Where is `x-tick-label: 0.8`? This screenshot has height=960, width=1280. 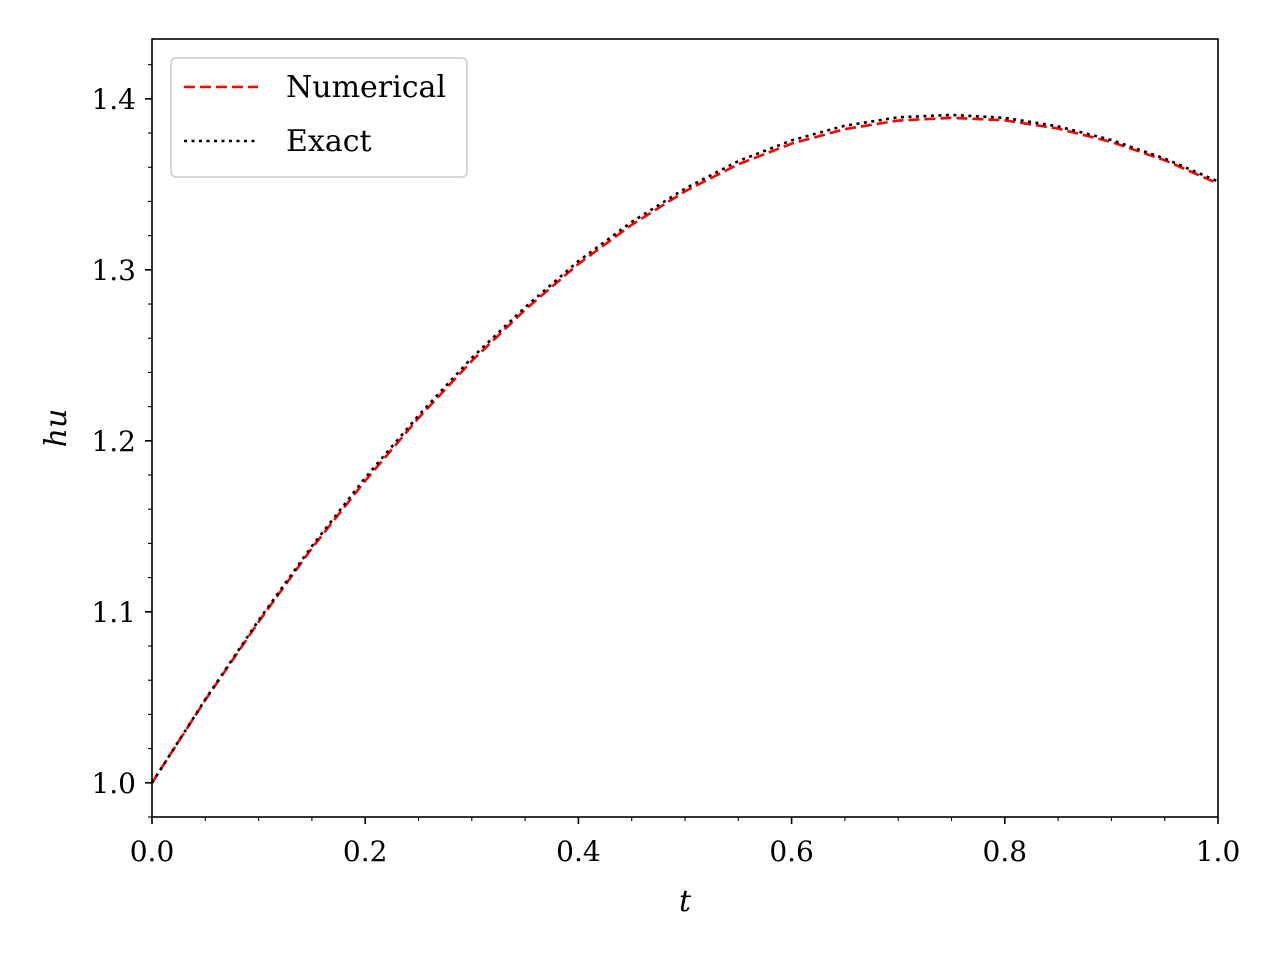
x-tick-label: 0.8 is located at coordinates (1005, 851).